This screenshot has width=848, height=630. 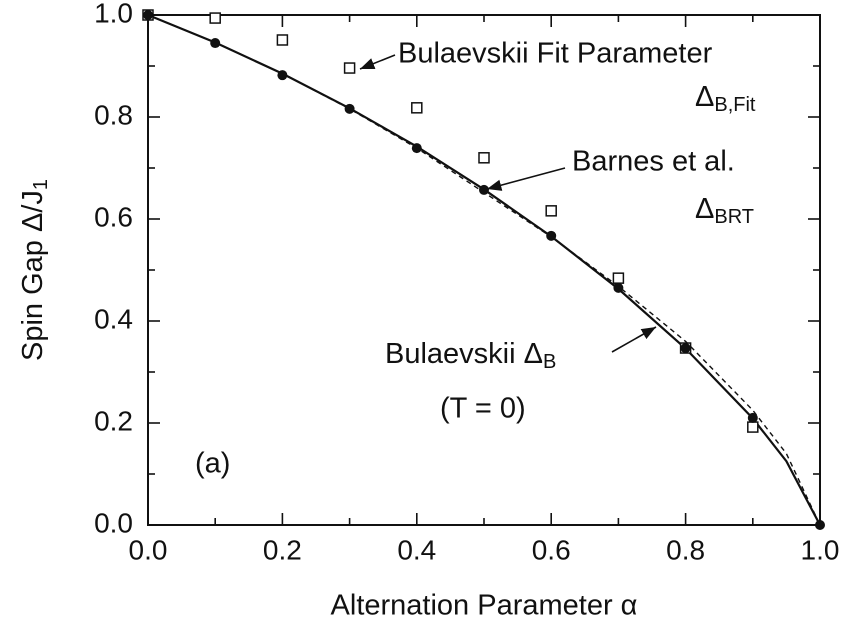 What do you see at coordinates (483, 409) in the screenshot?
I see `annotation: (T = 0)` at bounding box center [483, 409].